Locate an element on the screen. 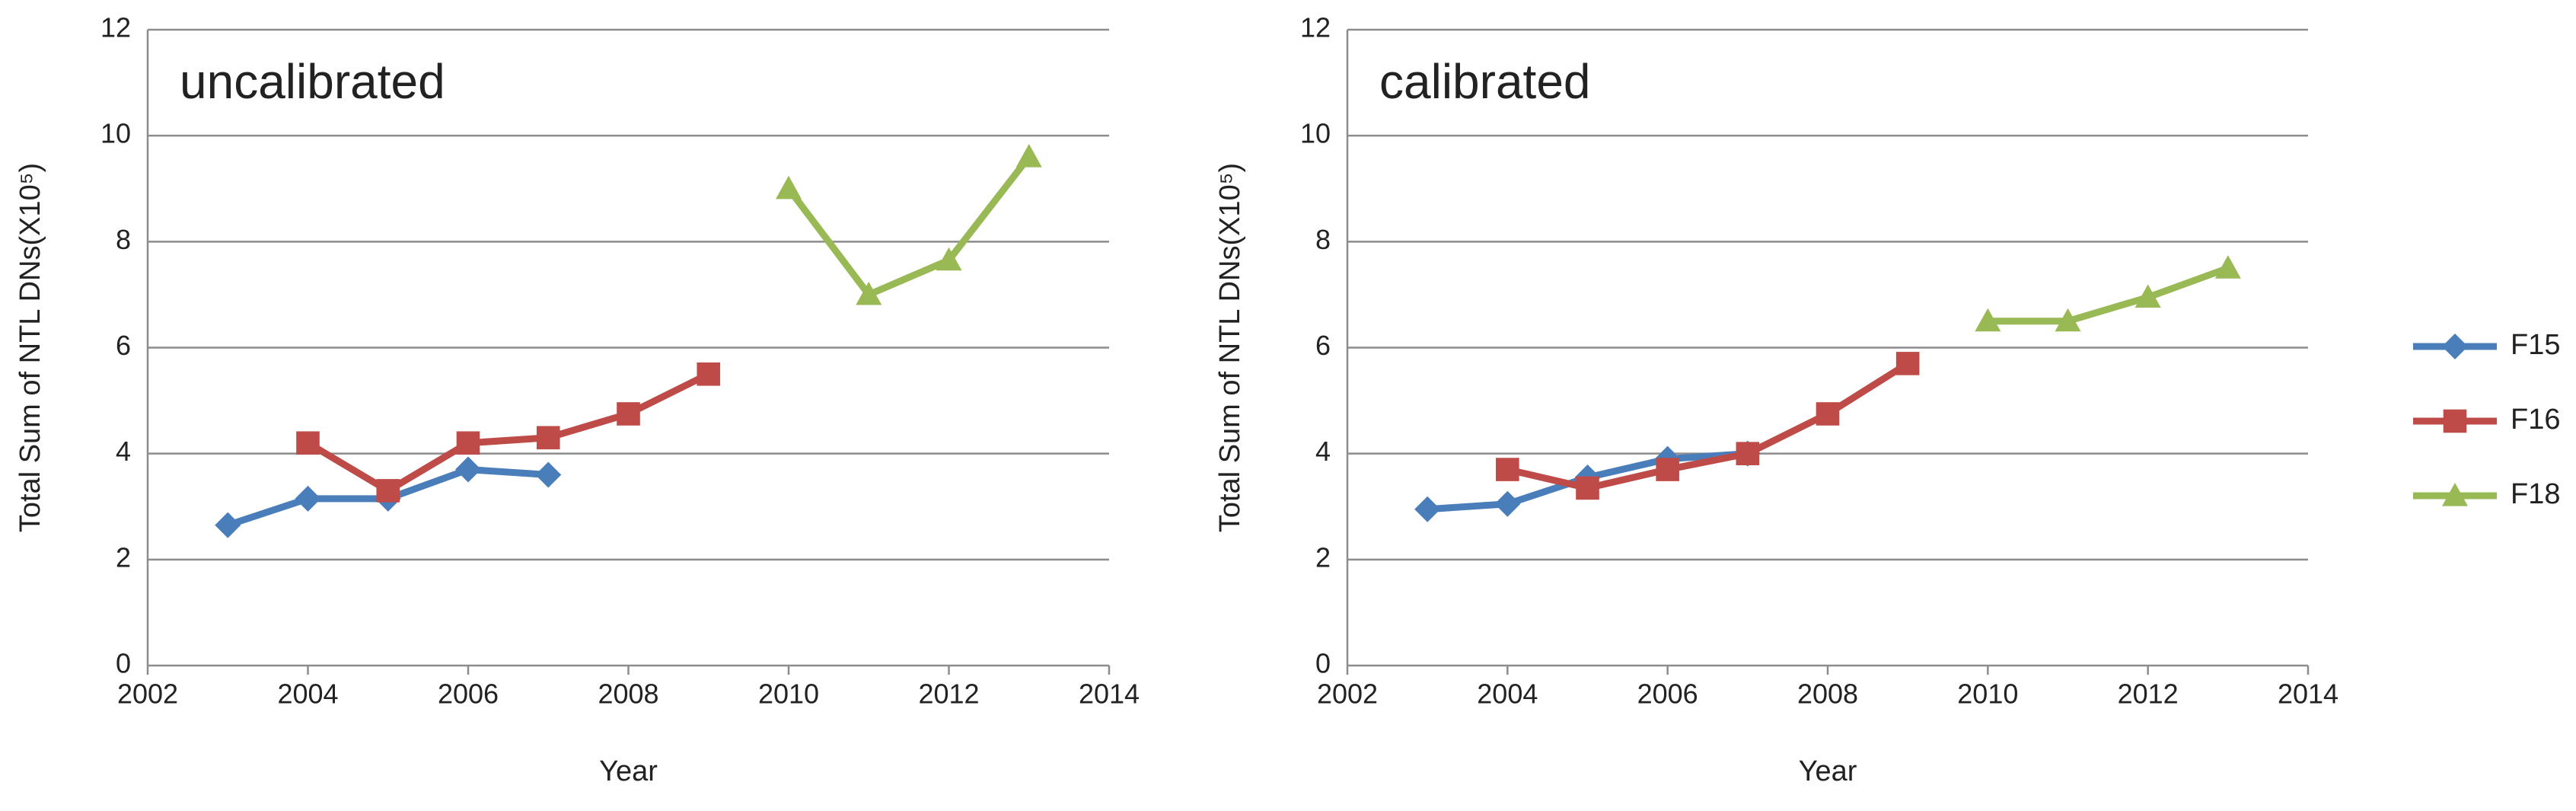  panel-title: uncalibrated is located at coordinates (312, 81).